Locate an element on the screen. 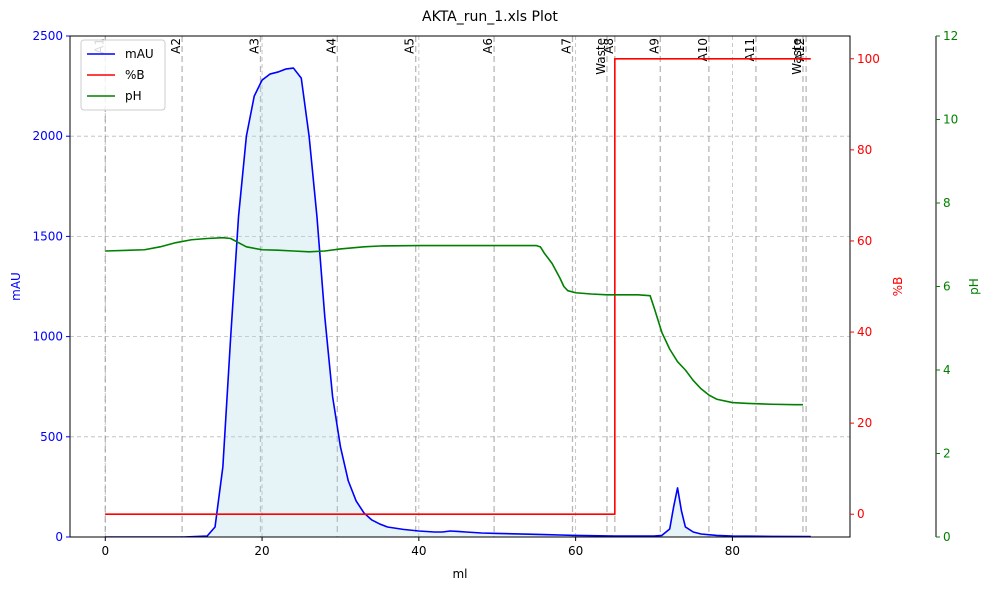 This screenshot has height=590, width=989. x-tick-label: 40 is located at coordinates (418, 551).